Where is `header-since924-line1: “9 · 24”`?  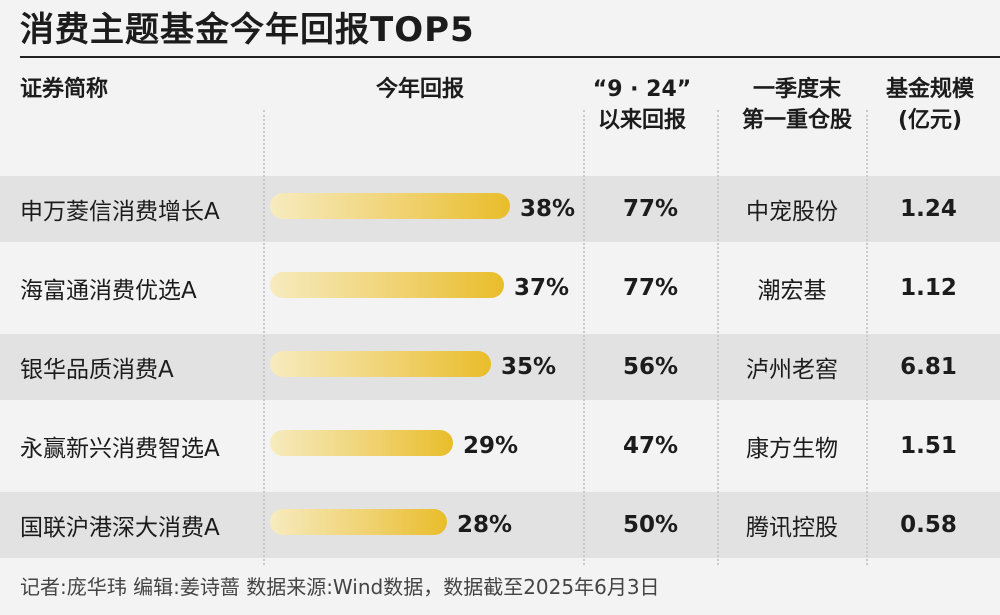 header-since924-line1: “9 · 24” is located at coordinates (642, 89).